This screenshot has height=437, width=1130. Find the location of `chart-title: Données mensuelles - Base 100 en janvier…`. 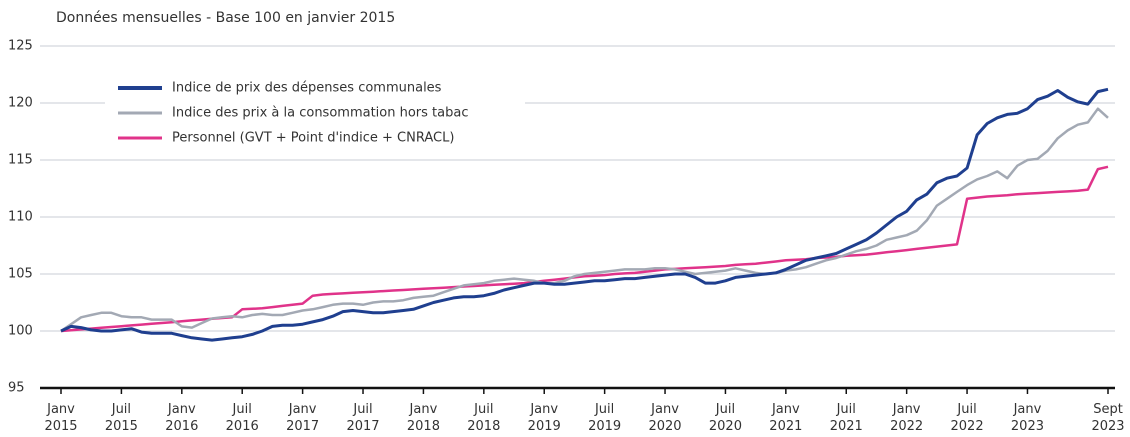

chart-title: Données mensuelles - Base 100 en janvier… is located at coordinates (225, 18).